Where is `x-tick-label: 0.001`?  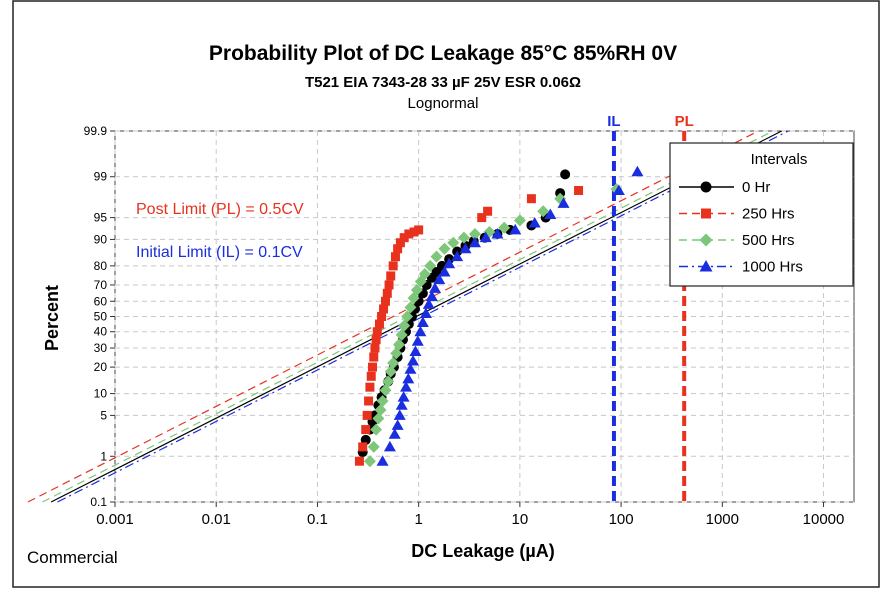
x-tick-label: 0.001 is located at coordinates (115, 519).